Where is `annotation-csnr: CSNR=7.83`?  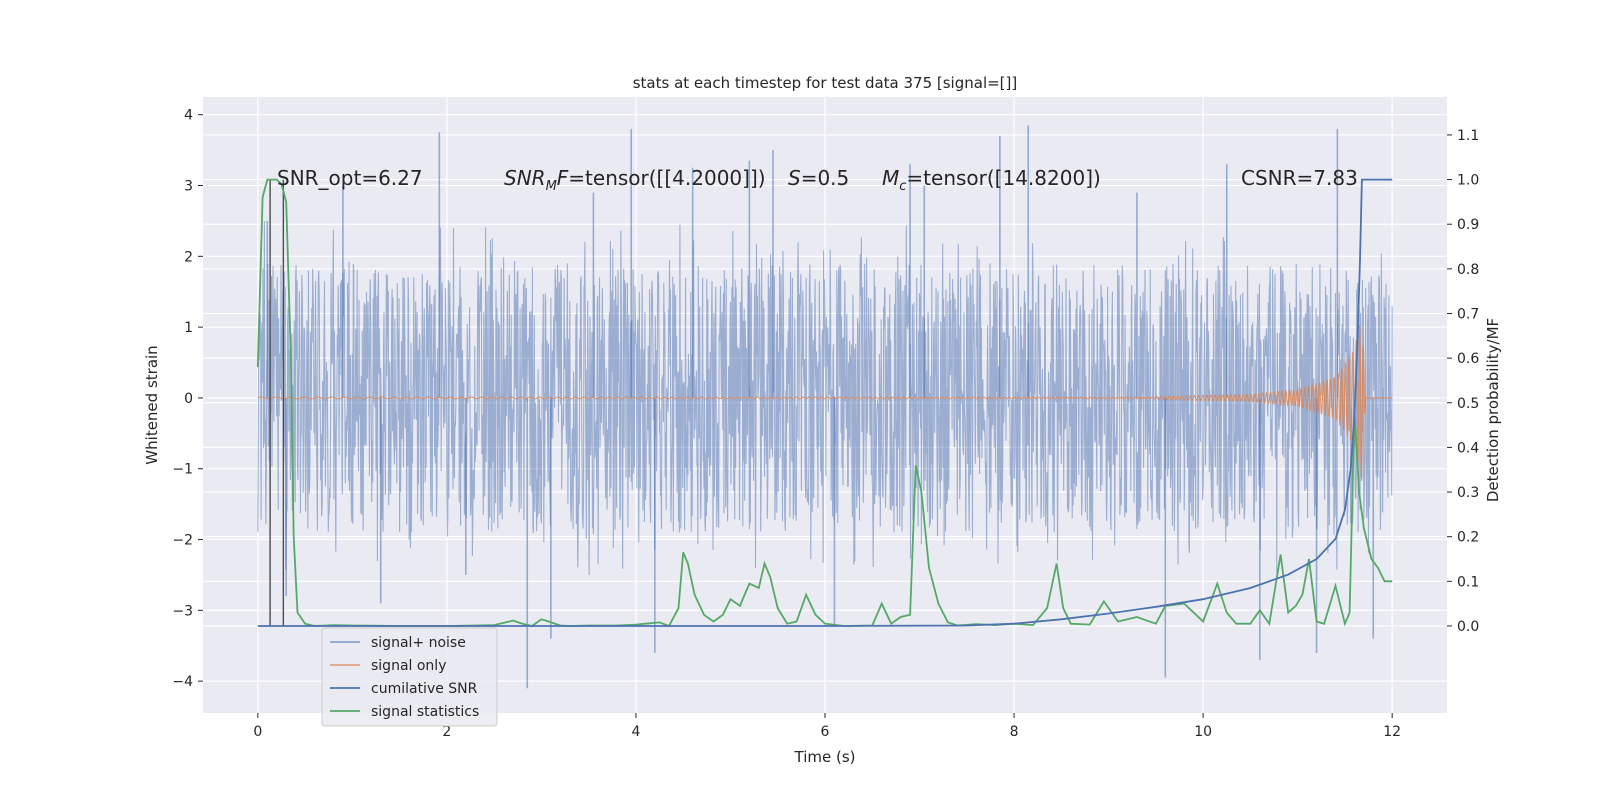 annotation-csnr: CSNR=7.83 is located at coordinates (1299, 178).